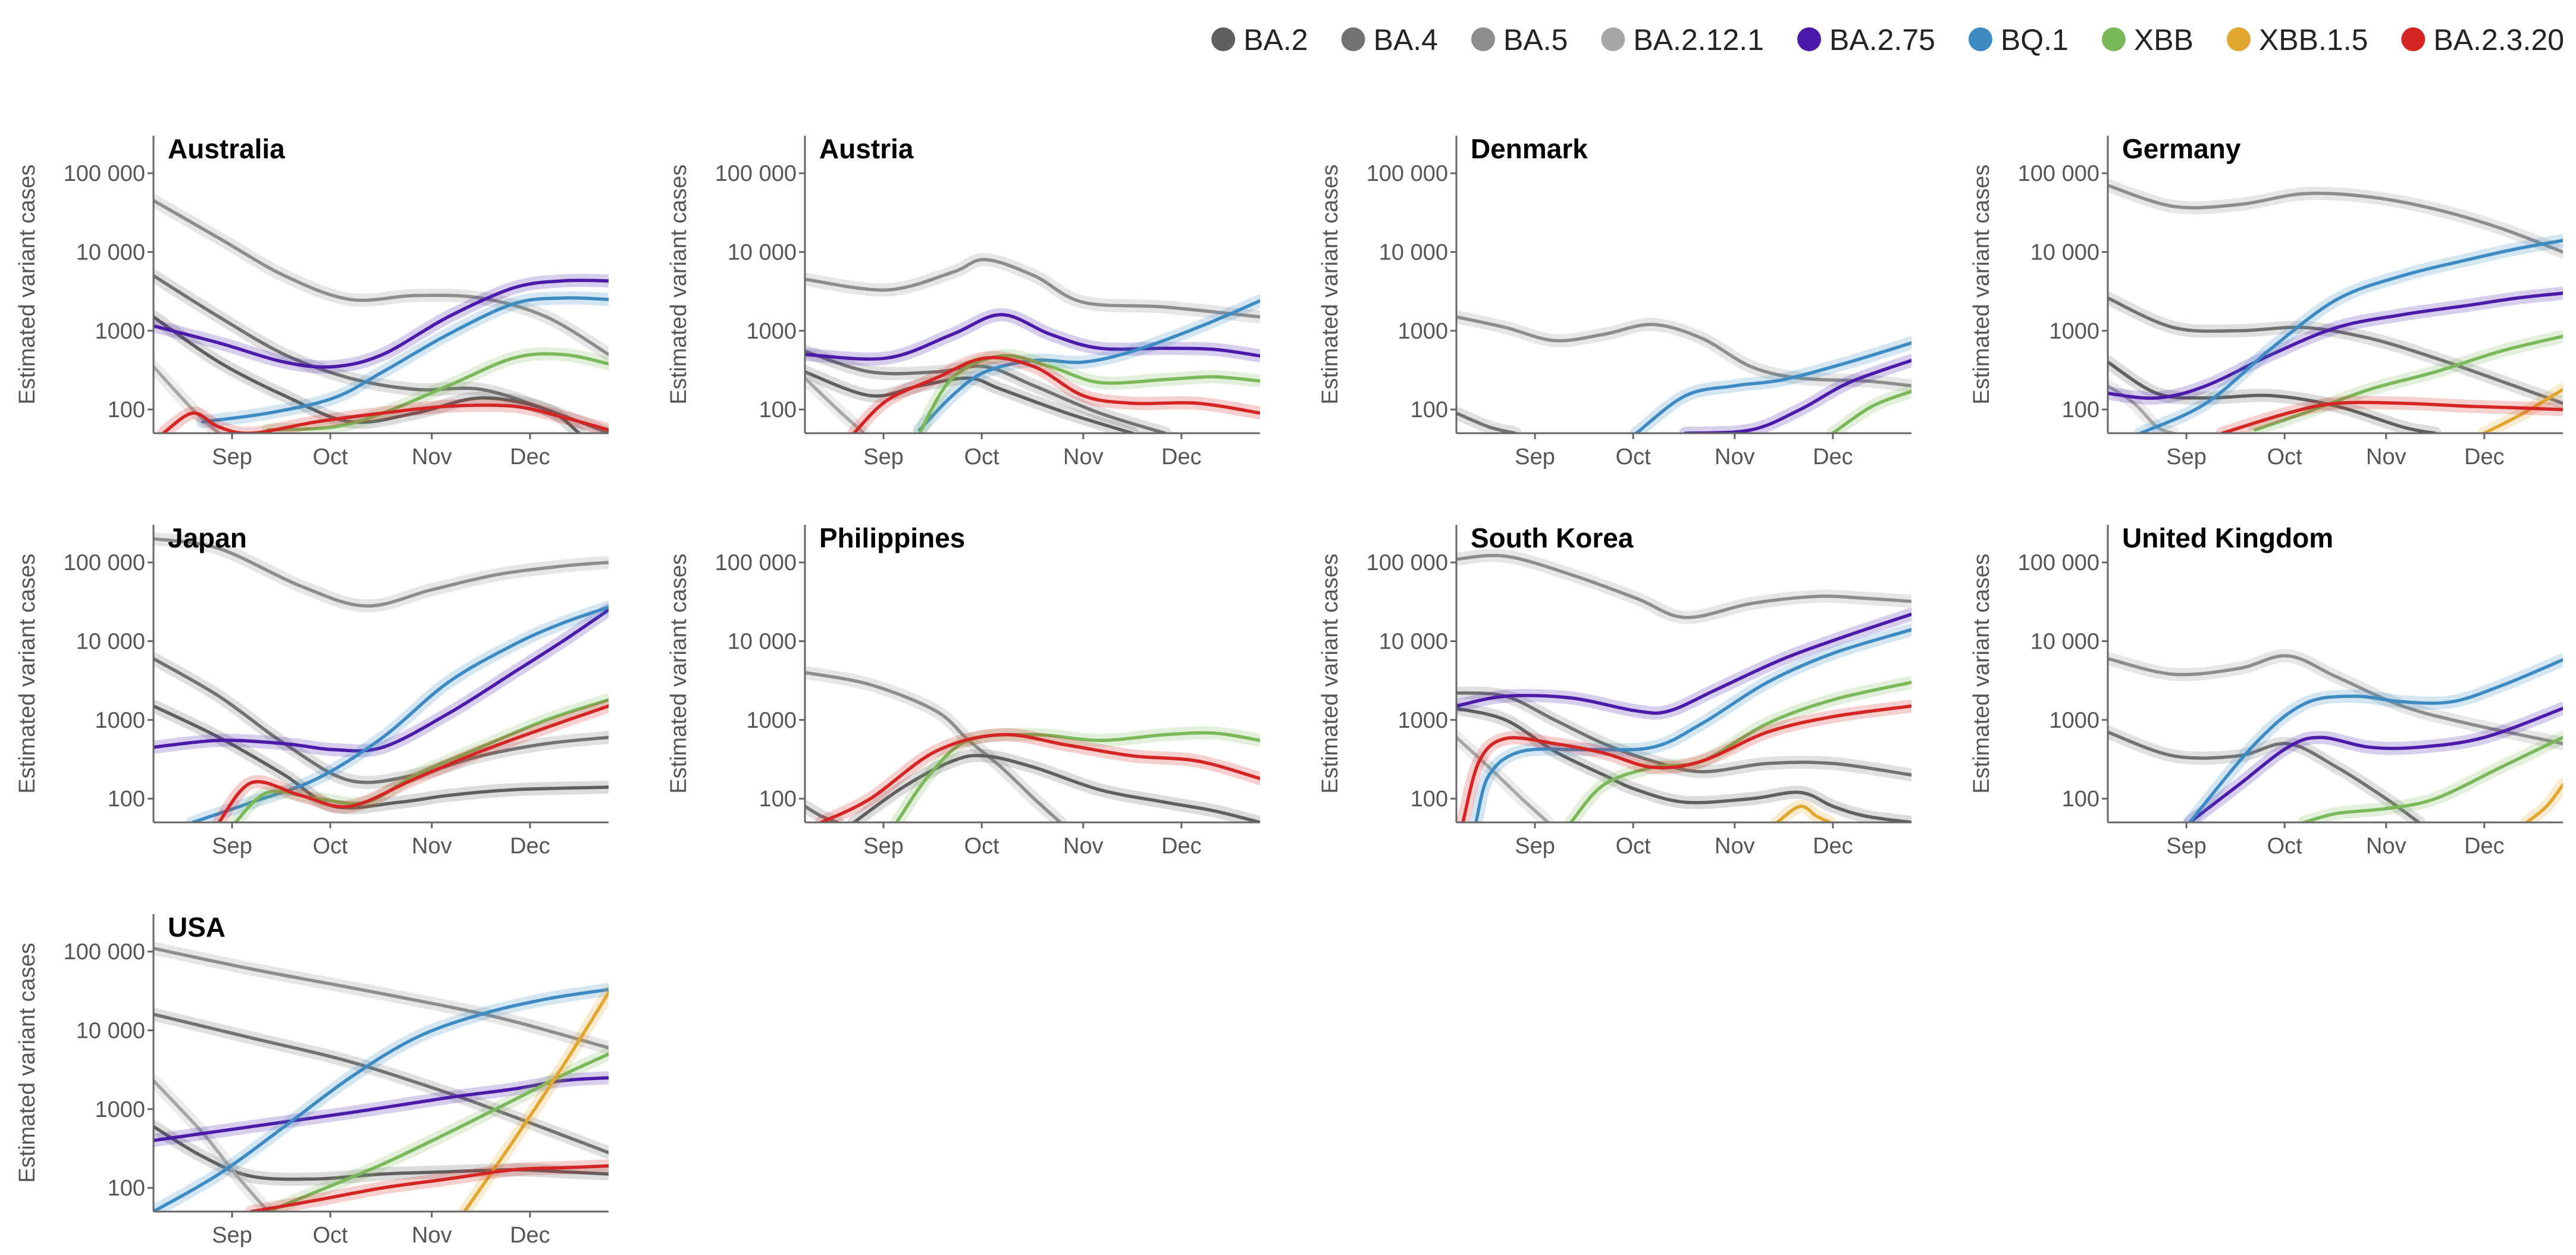  What do you see at coordinates (2482, 40) in the screenshot?
I see `legend-item-ba-2-3-20: BA.2.3.20` at bounding box center [2482, 40].